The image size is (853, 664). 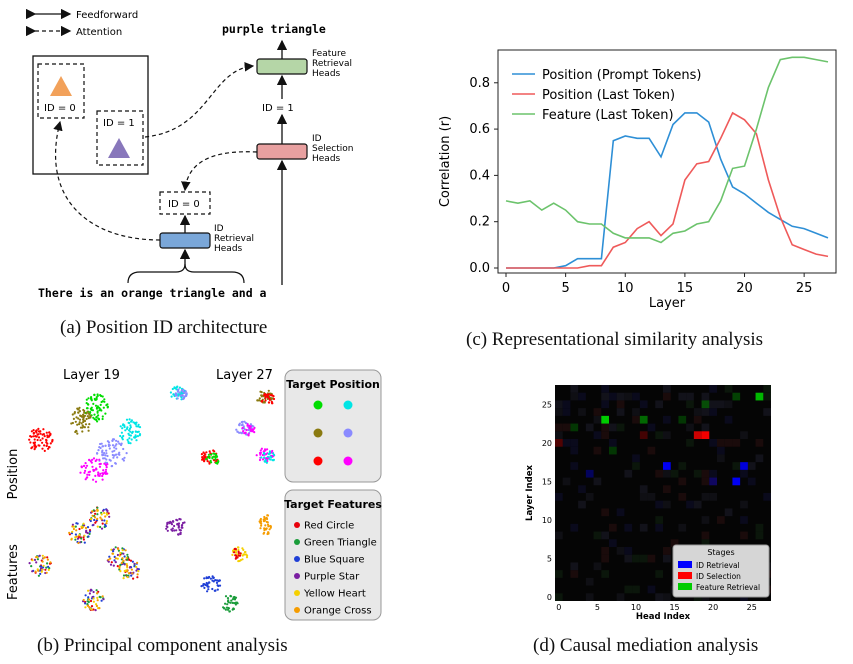 What do you see at coordinates (340, 543) in the screenshot?
I see `legend-feature-label-1: Green Triangle` at bounding box center [340, 543].